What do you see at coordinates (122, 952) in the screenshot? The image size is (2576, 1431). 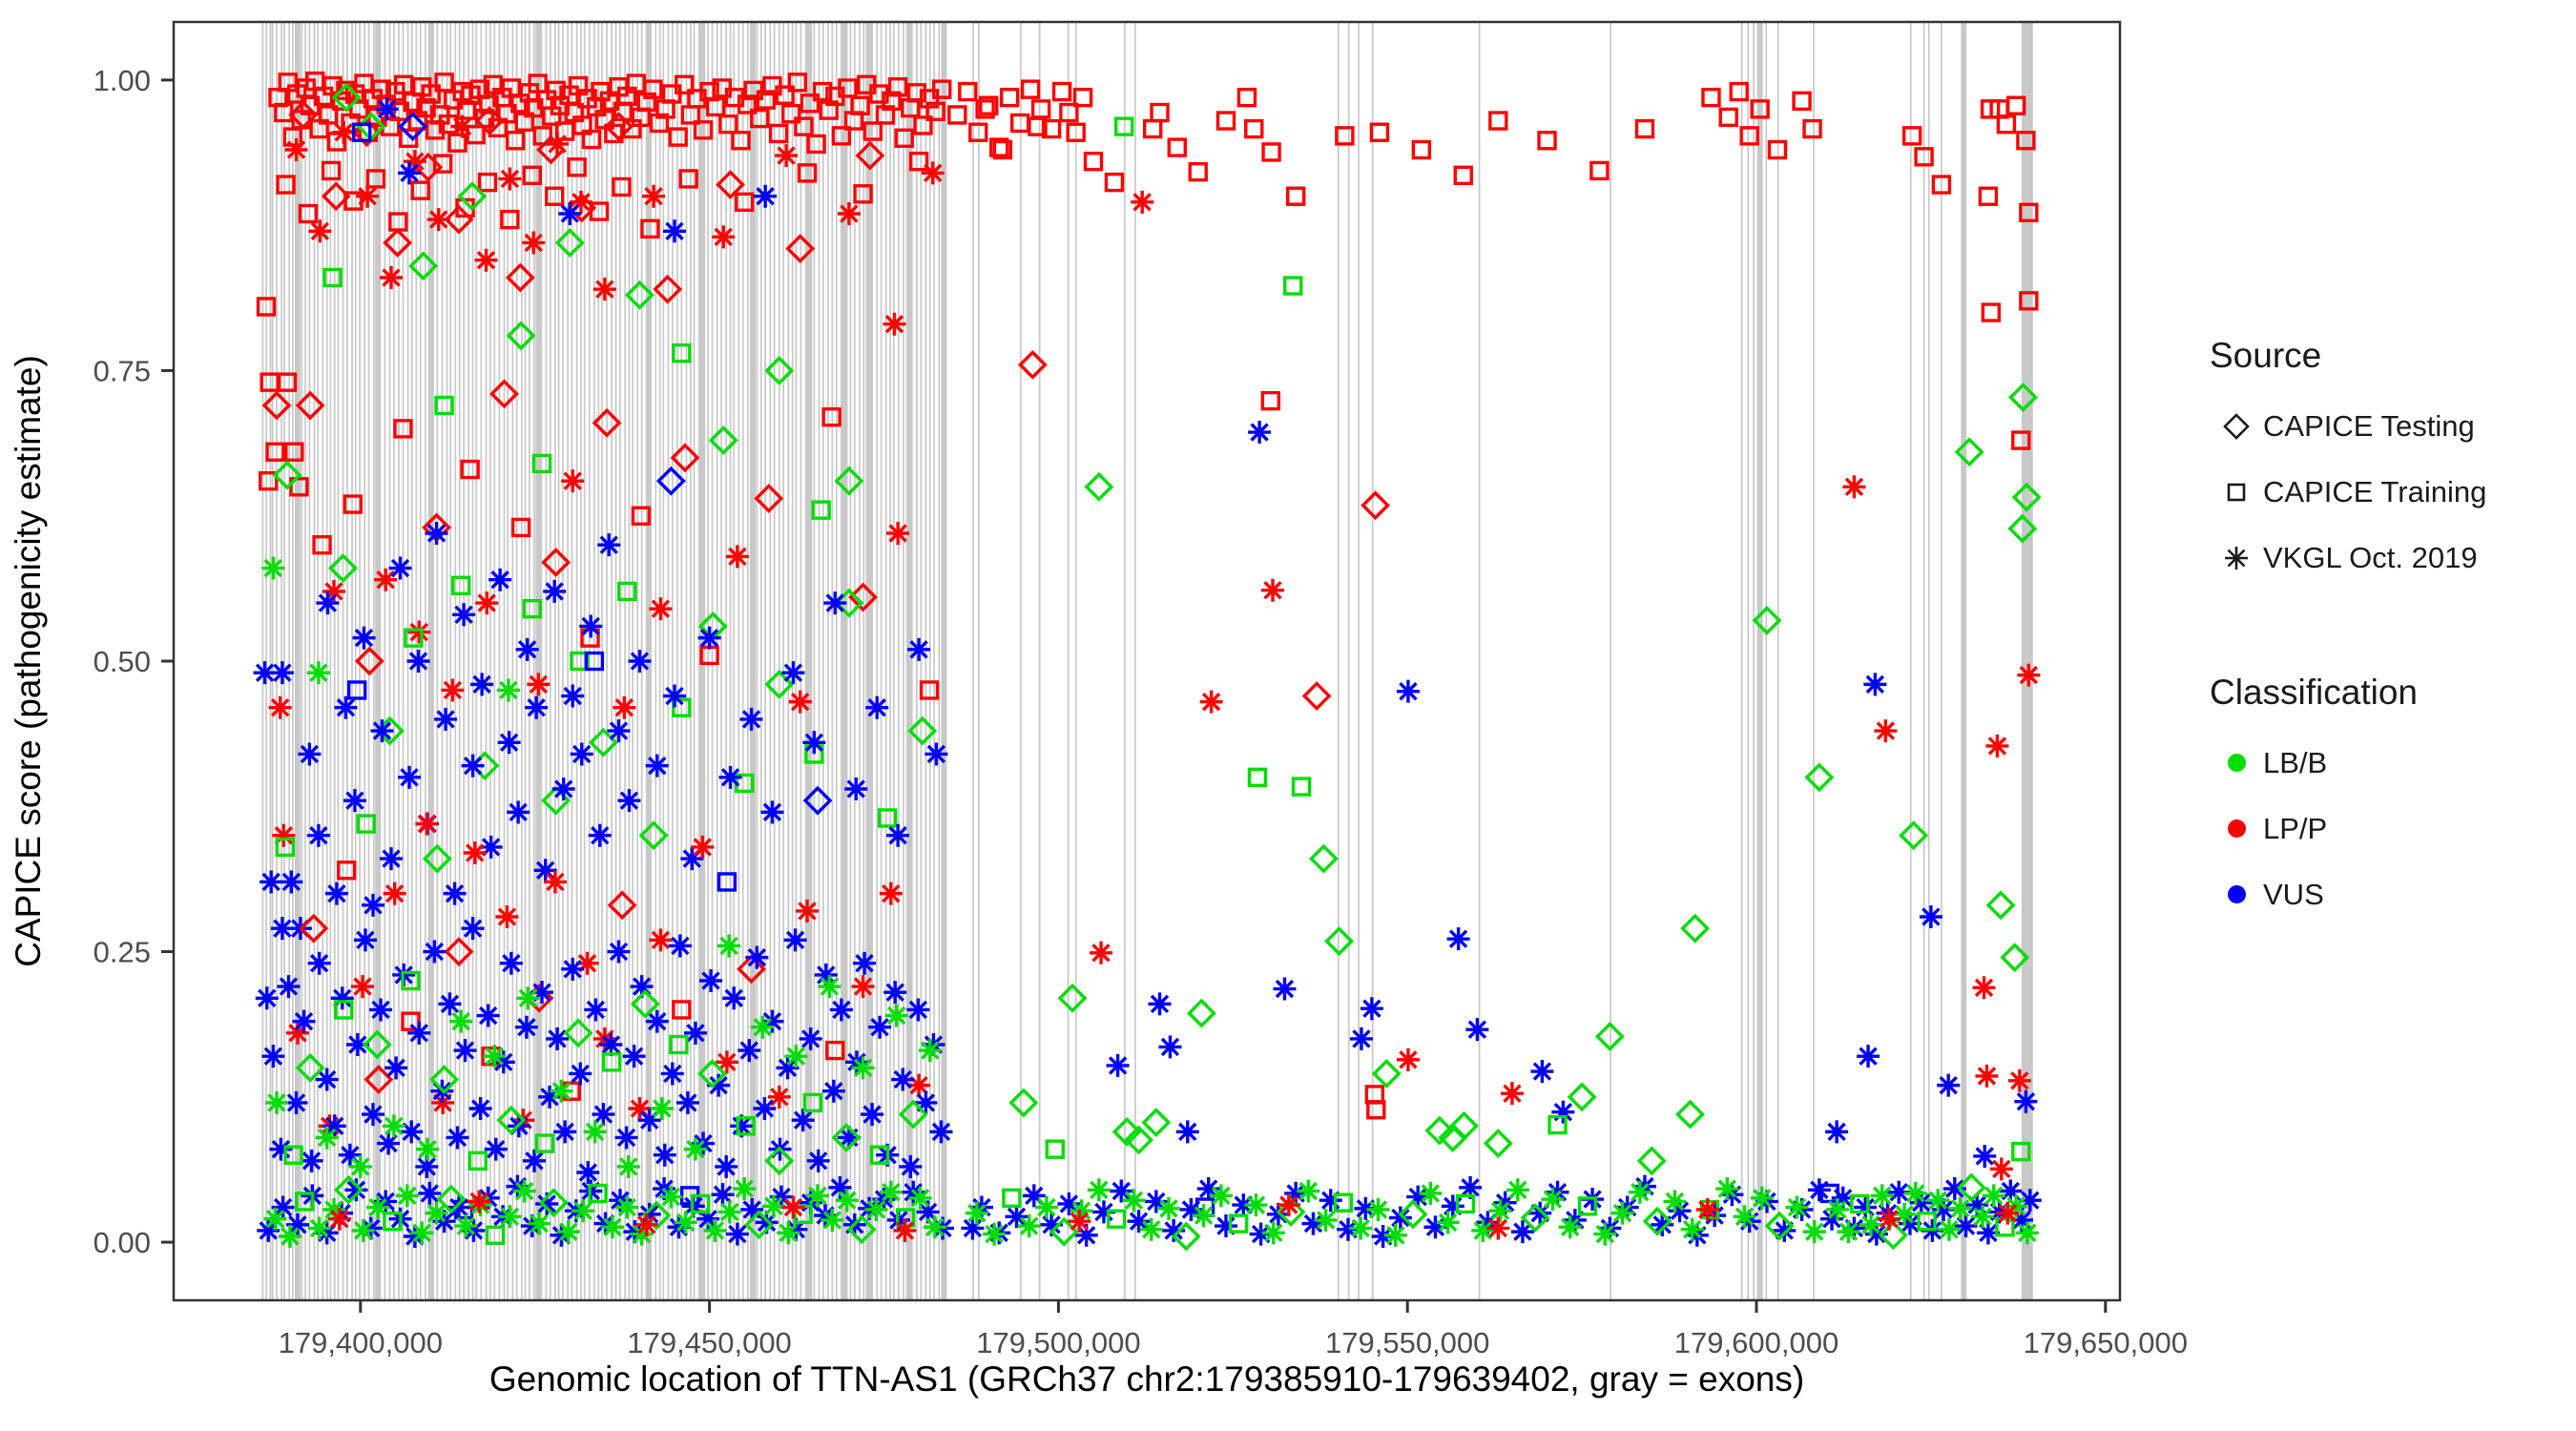 I see `y-tick-label: 0.25` at bounding box center [122, 952].